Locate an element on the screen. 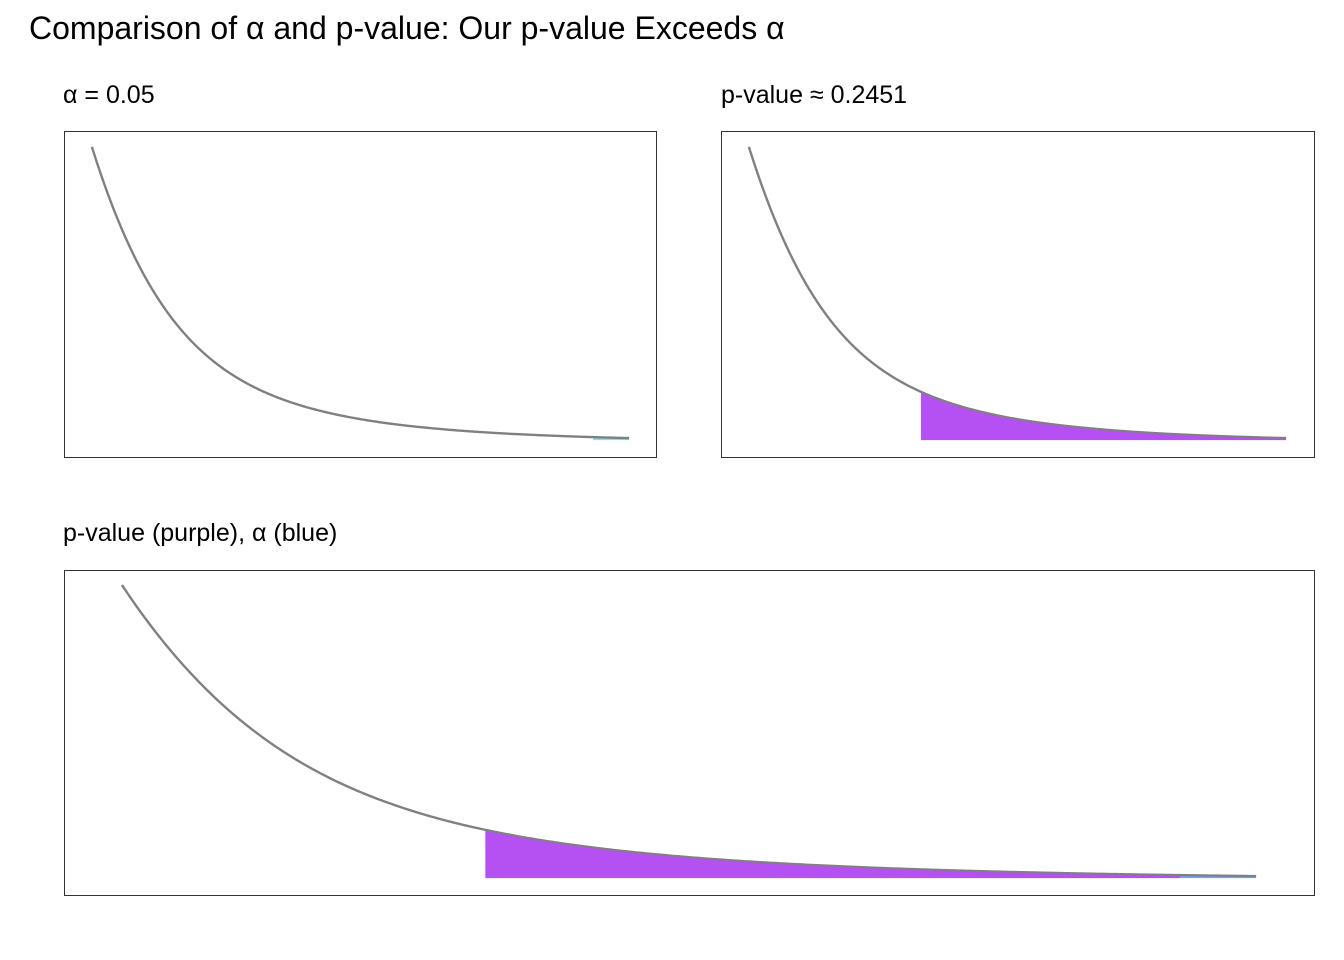  panel-title-alpha: α = 0.05 is located at coordinates (109, 95).